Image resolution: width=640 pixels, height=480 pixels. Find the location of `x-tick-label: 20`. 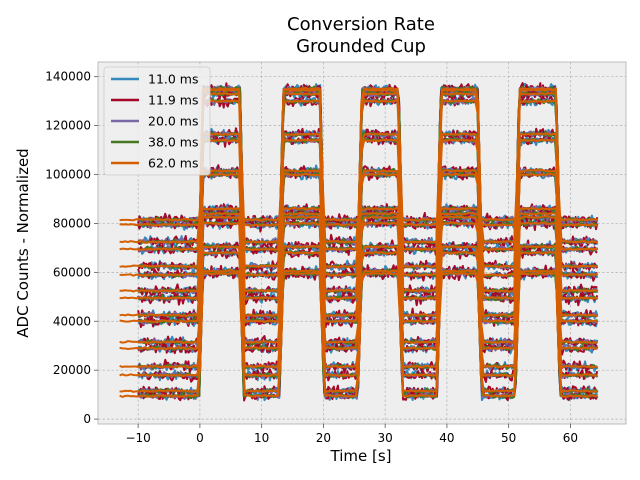

x-tick-label: 20 is located at coordinates (323, 438).